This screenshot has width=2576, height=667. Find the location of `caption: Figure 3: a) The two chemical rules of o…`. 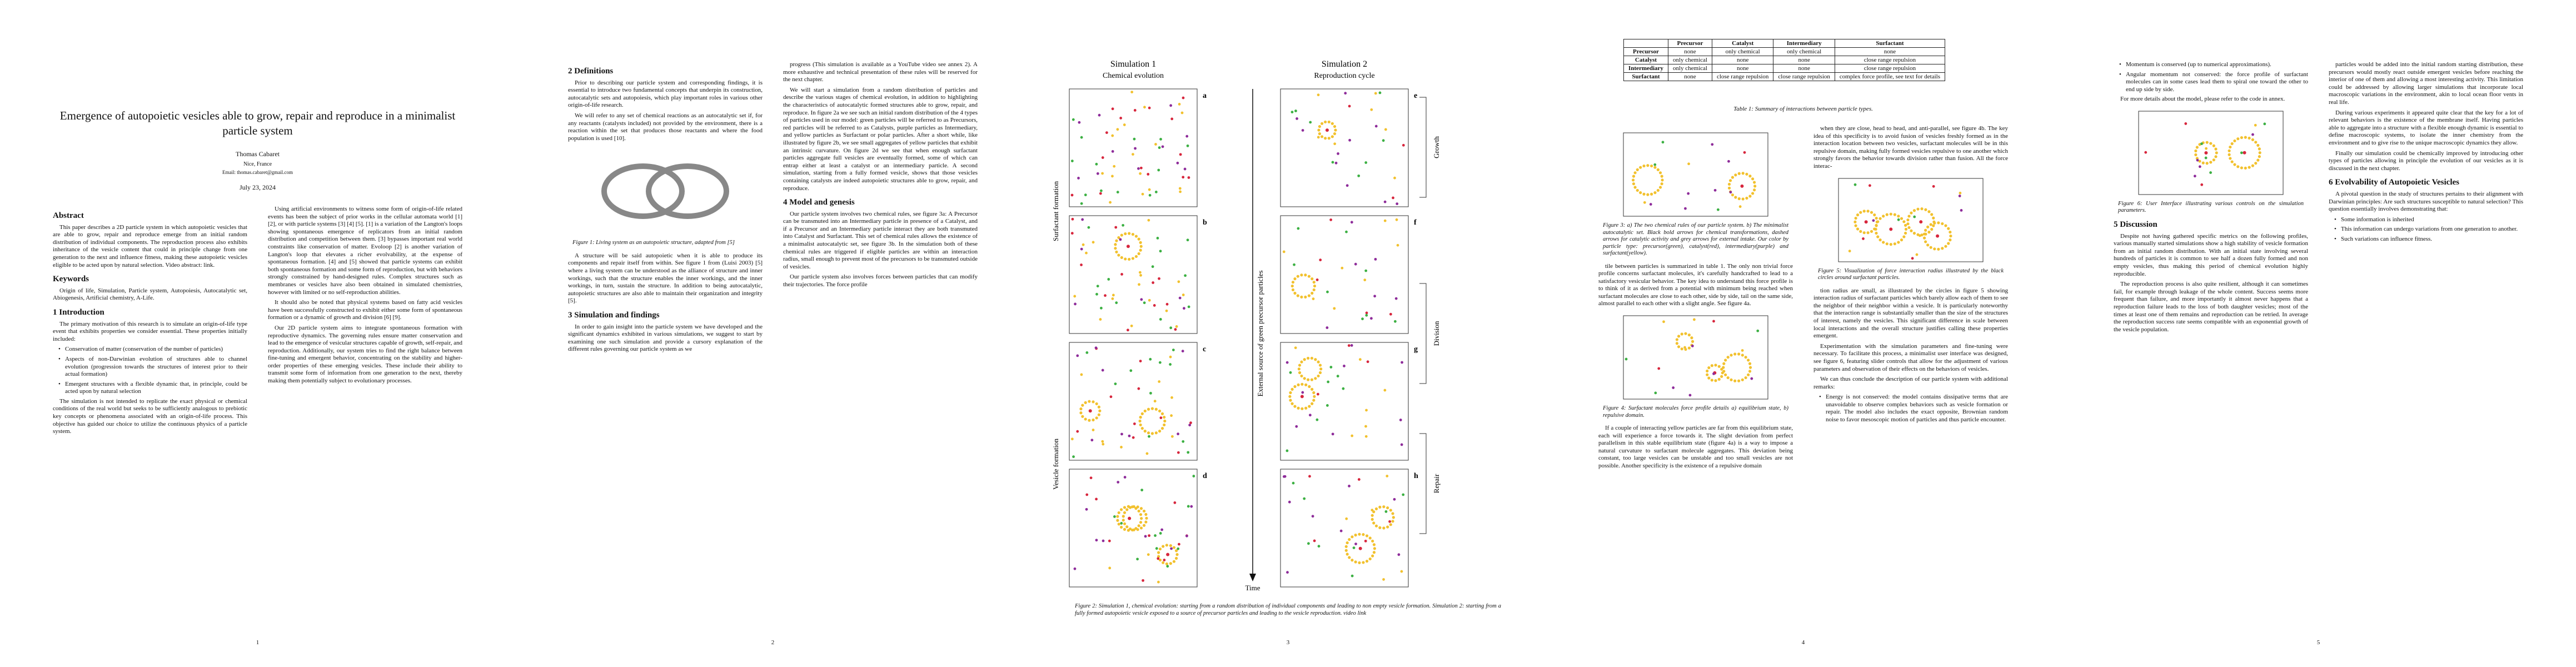

caption: Figure 3: a) The two chemical rules of o… is located at coordinates (1695, 239).